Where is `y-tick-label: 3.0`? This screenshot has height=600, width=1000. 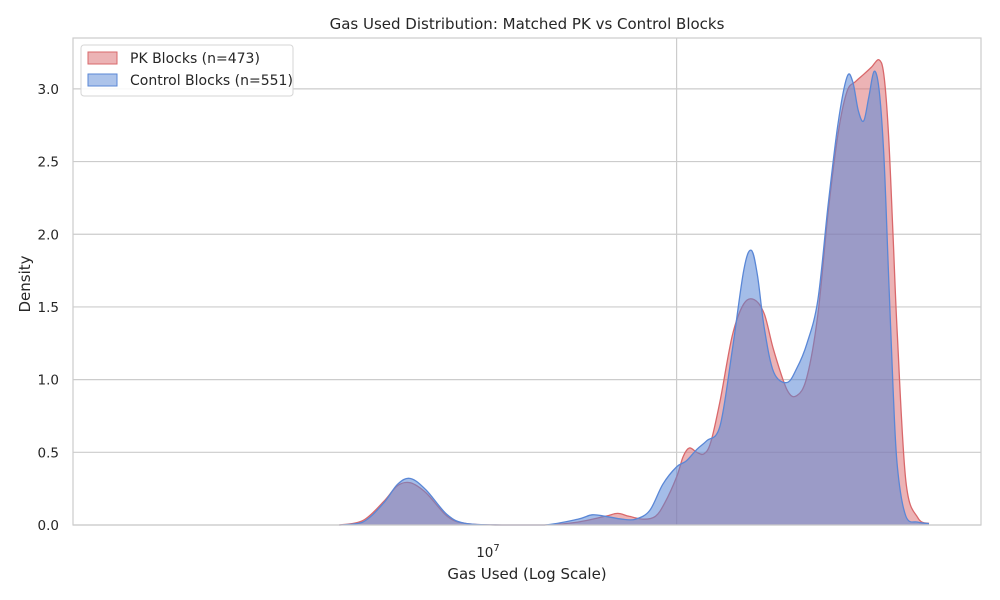
y-tick-label: 3.0 is located at coordinates (48, 90).